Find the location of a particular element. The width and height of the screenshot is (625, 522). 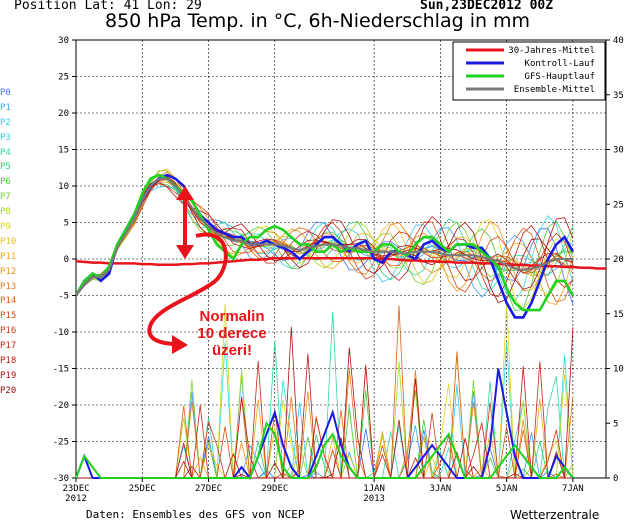

annotation-arrows is located at coordinates (187, 270).